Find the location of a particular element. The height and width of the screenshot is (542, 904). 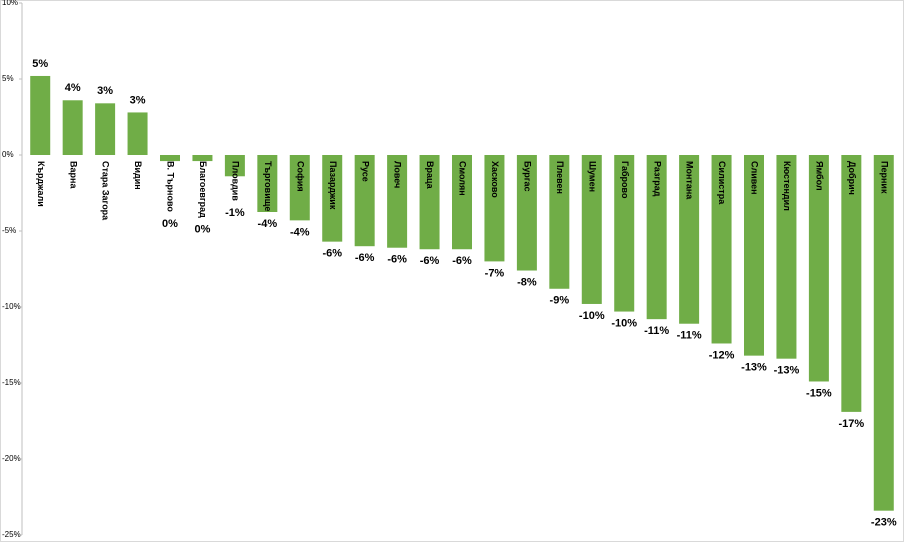

x-tick-label: Кърджали is located at coordinates (41, 184).